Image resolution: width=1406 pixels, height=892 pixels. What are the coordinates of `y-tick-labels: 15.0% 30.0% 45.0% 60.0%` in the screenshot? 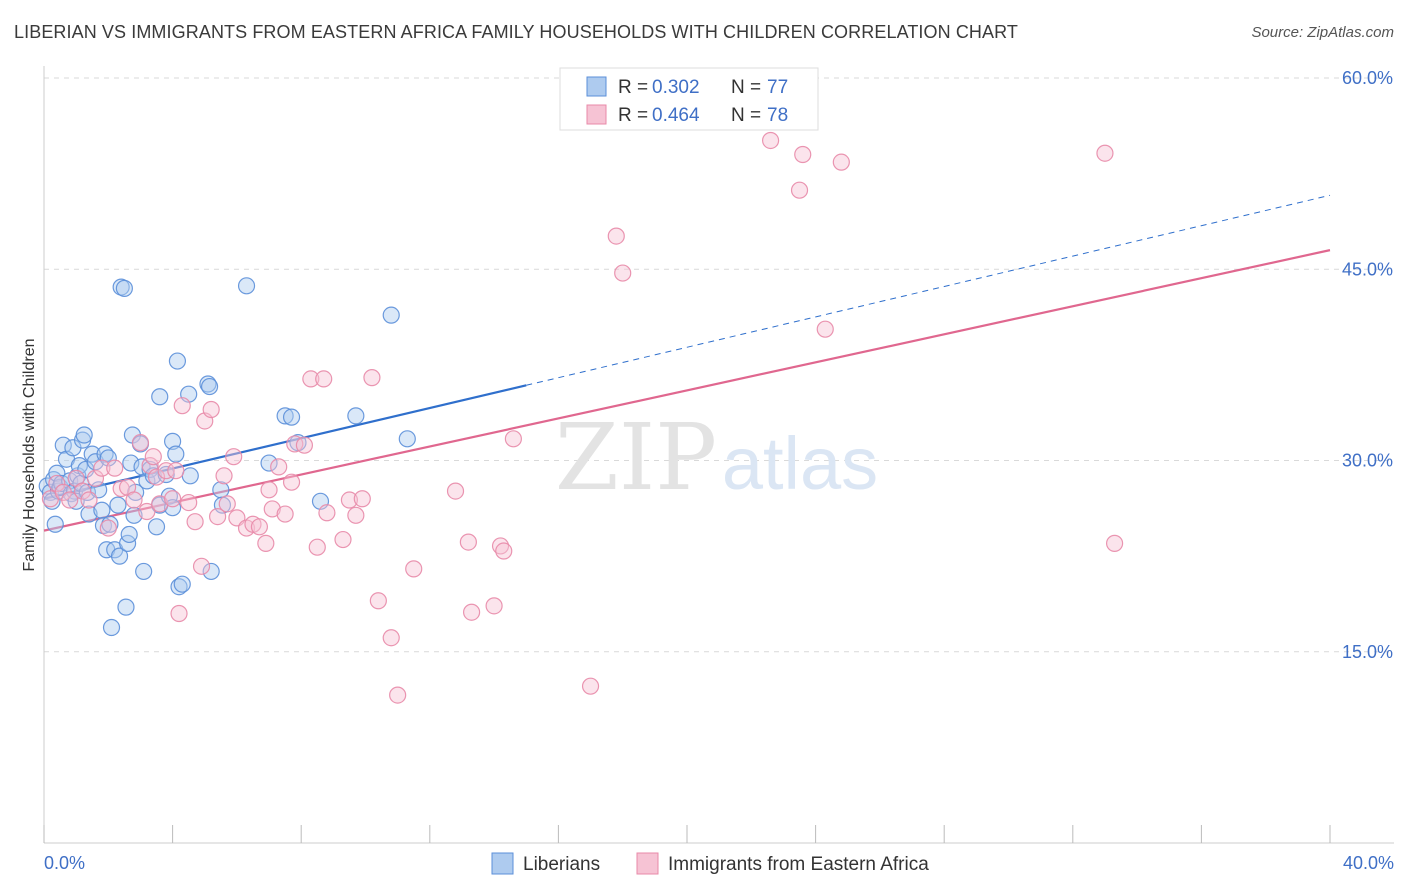 It's located at (1367, 365).